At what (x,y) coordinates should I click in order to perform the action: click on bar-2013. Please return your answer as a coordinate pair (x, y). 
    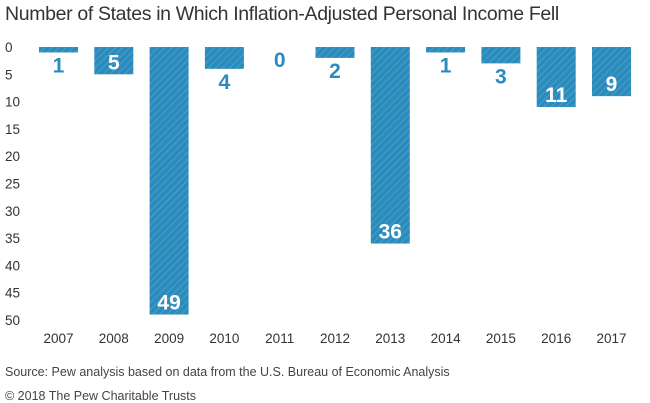
    Looking at the image, I should click on (390, 145).